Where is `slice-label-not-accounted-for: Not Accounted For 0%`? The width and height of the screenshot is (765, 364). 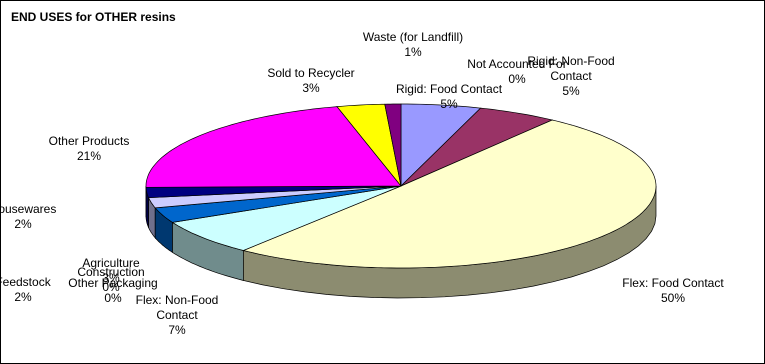 slice-label-not-accounted-for: Not Accounted For 0% is located at coordinates (516, 71).